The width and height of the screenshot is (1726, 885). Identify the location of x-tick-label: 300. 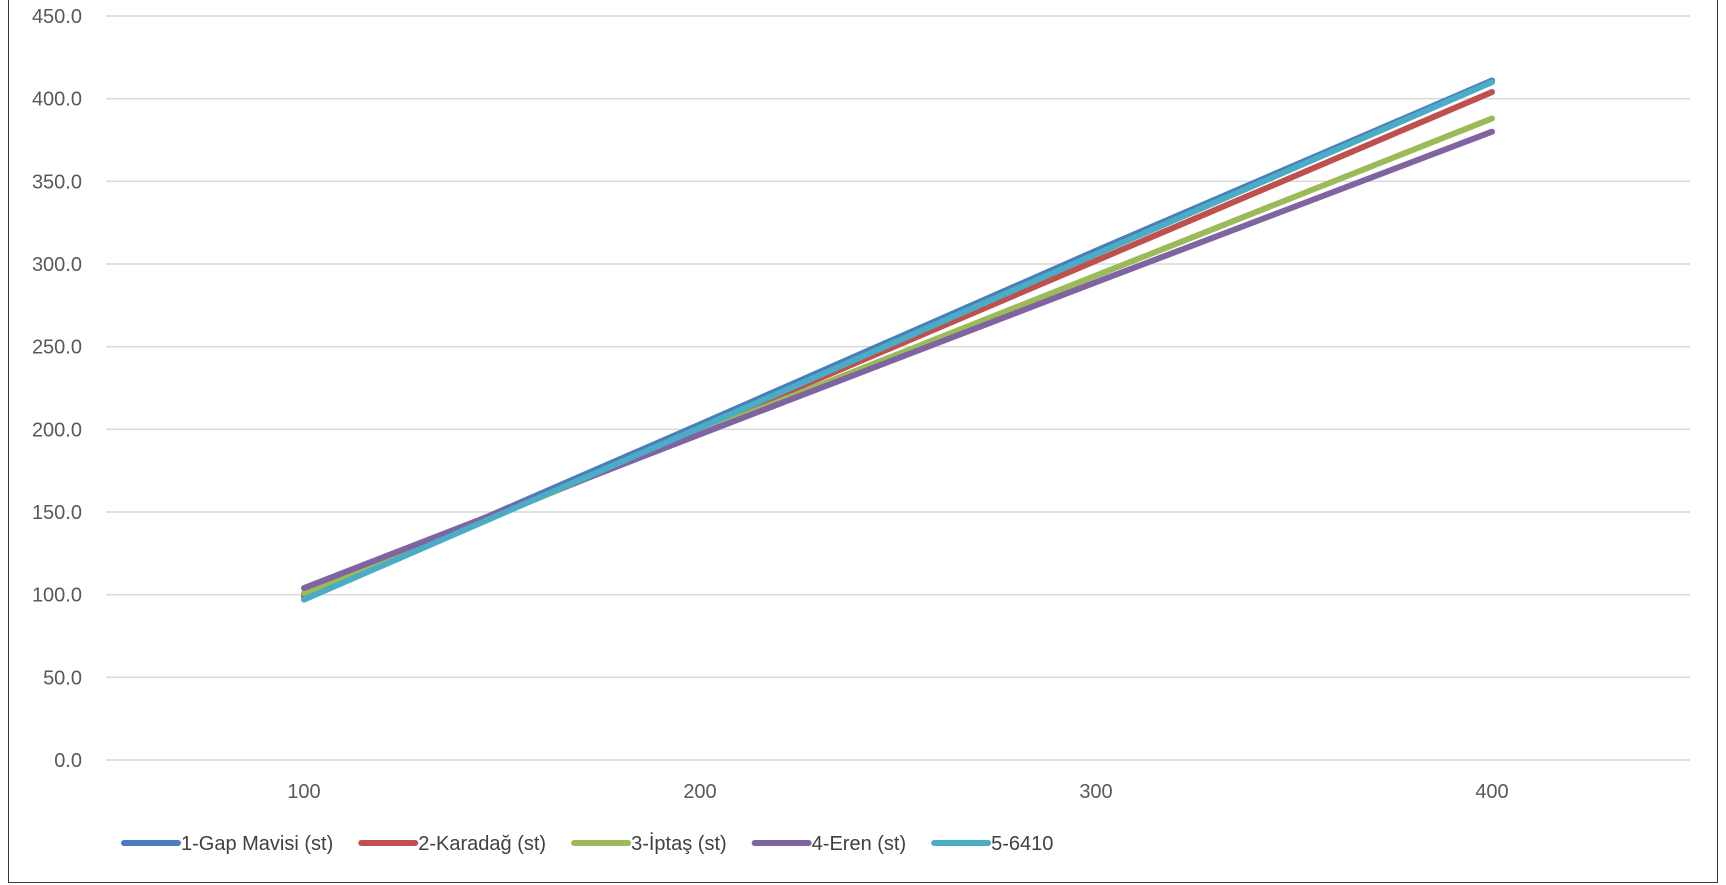
(1095, 792).